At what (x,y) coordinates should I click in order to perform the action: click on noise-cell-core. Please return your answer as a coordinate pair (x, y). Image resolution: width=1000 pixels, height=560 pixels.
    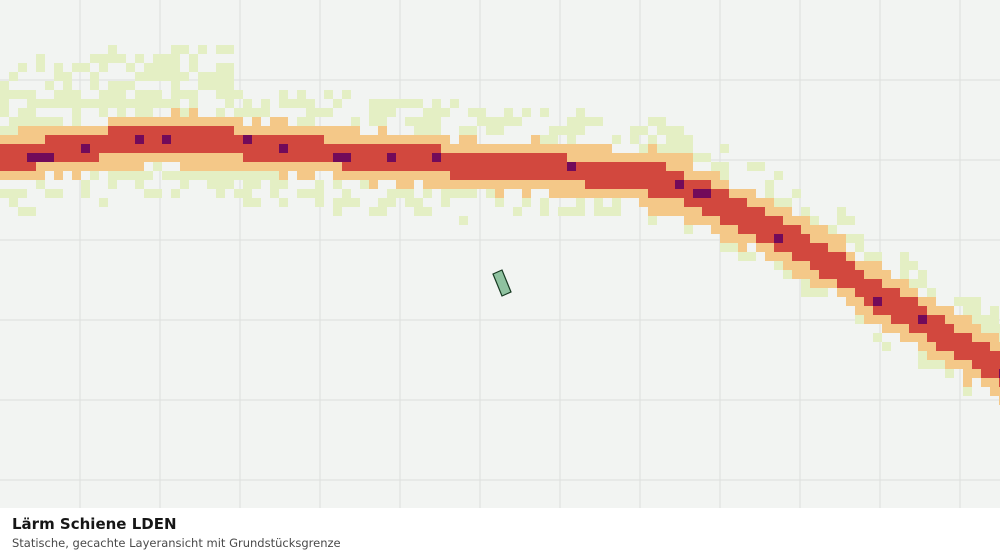
    Looking at the image, I should click on (139, 139).